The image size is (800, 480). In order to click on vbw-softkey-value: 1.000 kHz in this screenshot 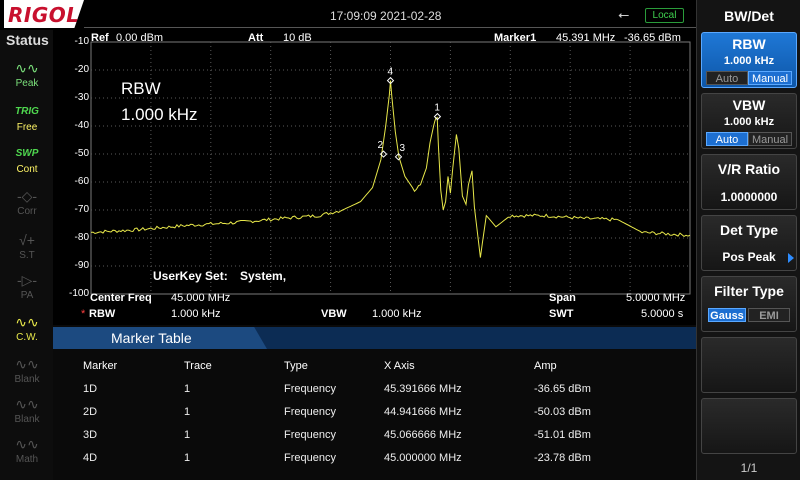, I will do `click(749, 122)`.